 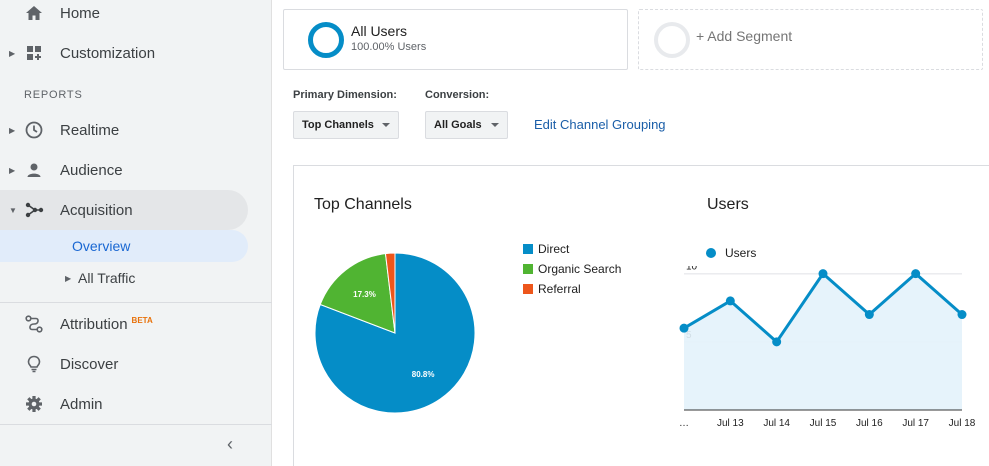 What do you see at coordinates (124, 364) in the screenshot?
I see `sidebar-item-discover: Discover` at bounding box center [124, 364].